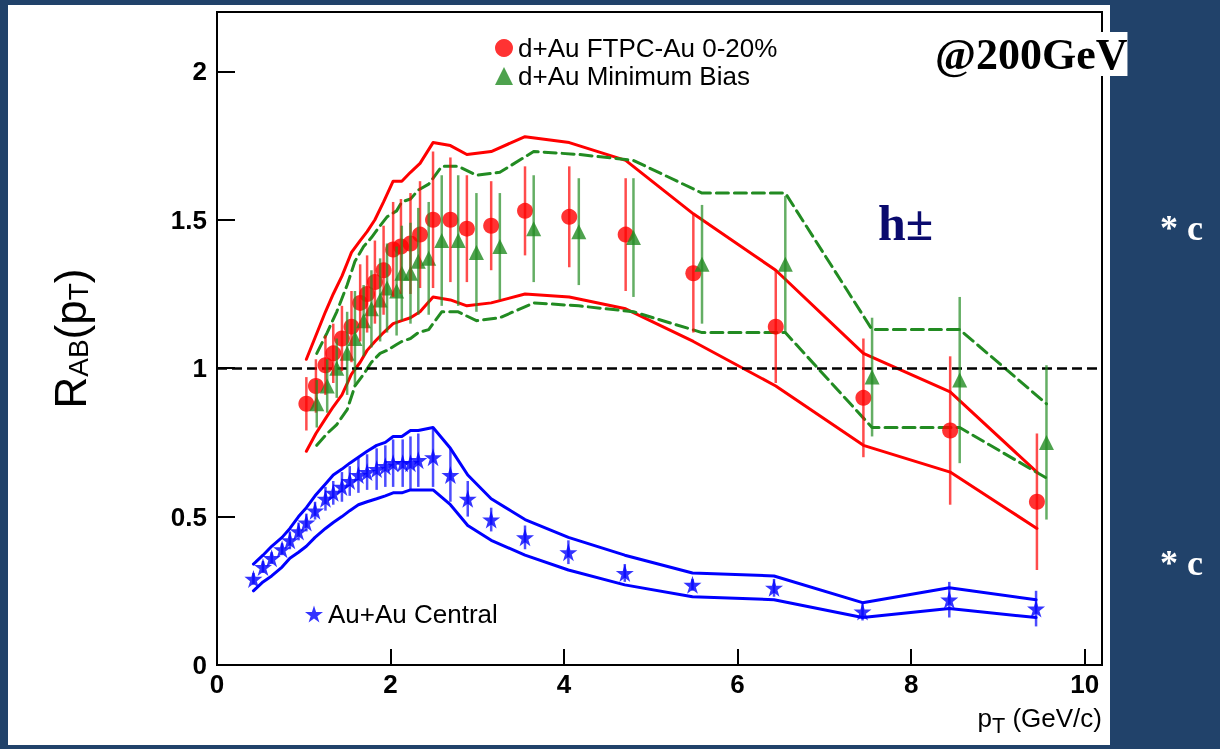 The image size is (1220, 749). What do you see at coordinates (1039, 722) in the screenshot?
I see `x-axis-title: p$_{T}$ (GeV/c)` at bounding box center [1039, 722].